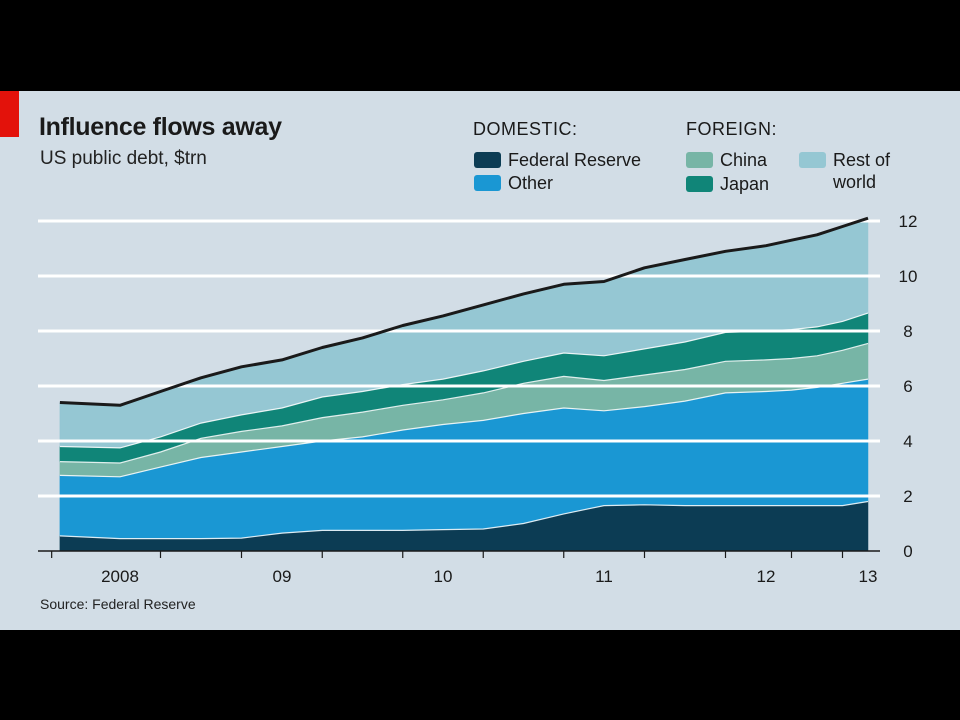 This screenshot has height=720, width=960. What do you see at coordinates (907, 496) in the screenshot?
I see `y-tick-label: 2` at bounding box center [907, 496].